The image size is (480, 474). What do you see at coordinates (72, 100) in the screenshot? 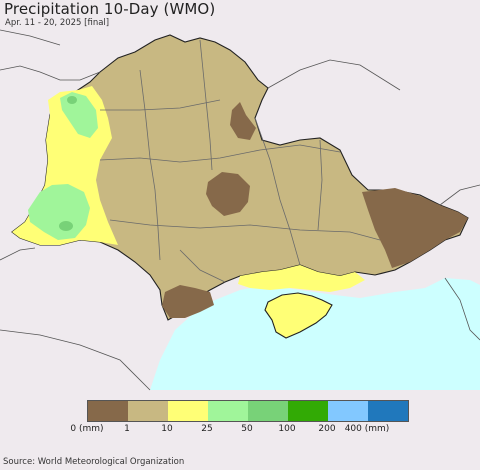
I see `north-darkgreen-spot` at bounding box center [72, 100].